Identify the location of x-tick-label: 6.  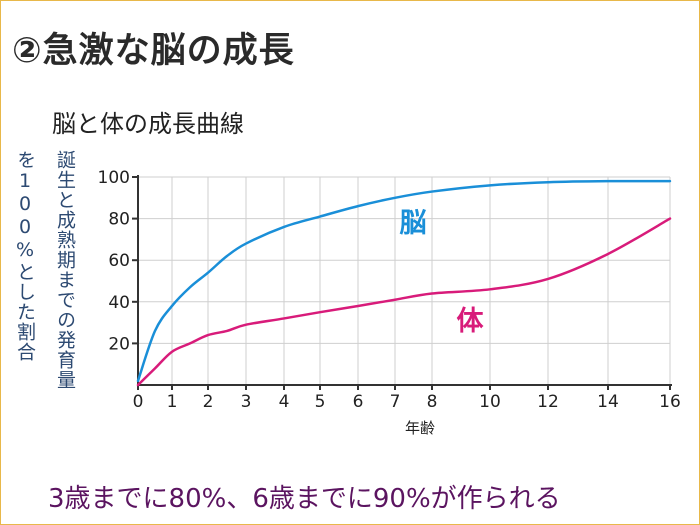
(358, 402).